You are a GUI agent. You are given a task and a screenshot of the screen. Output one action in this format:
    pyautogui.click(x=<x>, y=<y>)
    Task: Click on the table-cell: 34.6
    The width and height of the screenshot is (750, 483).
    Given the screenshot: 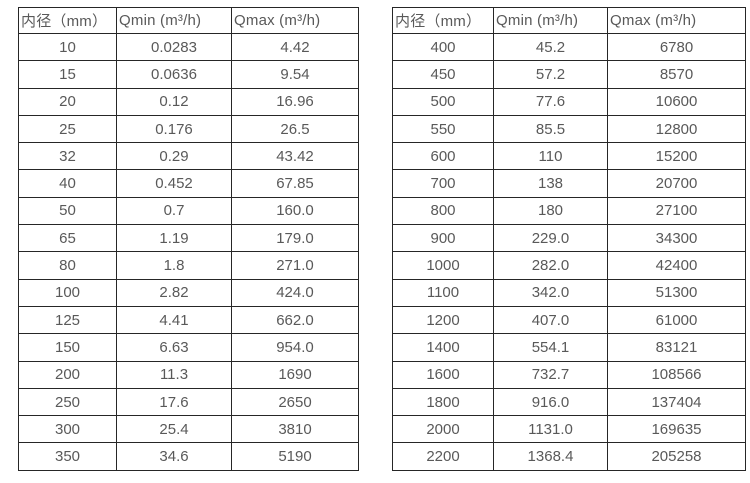 What is the action you would take?
    pyautogui.click(x=174, y=456)
    